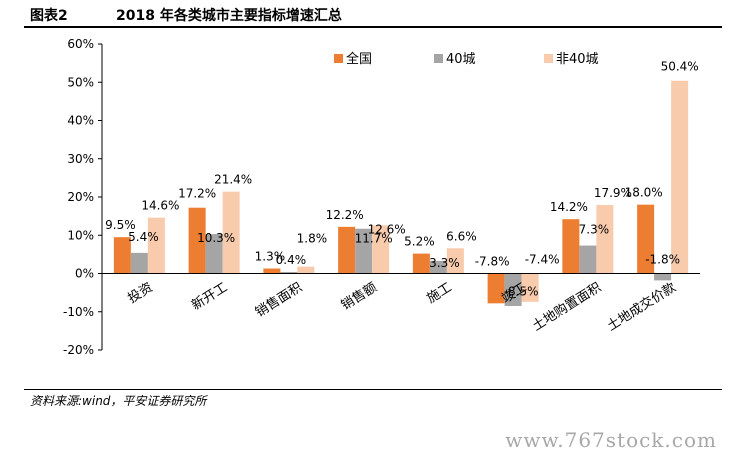  What do you see at coordinates (373, 27) in the screenshot?
I see `top-rule` at bounding box center [373, 27].